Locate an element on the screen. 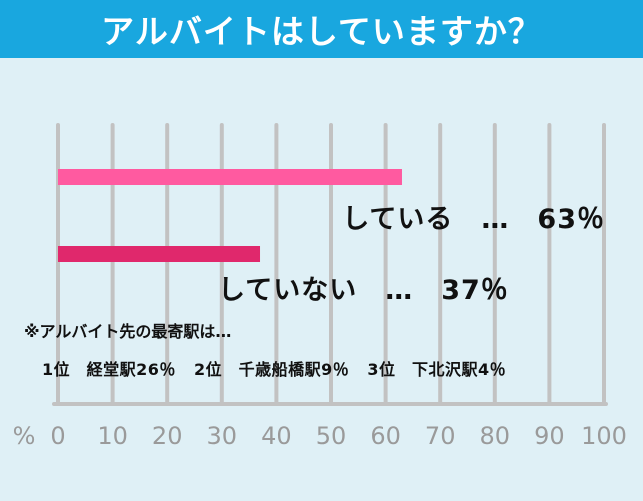 Image resolution: width=643 pixels, height=501 pixels. ranking-item-1: 1位 経堂駅26％ is located at coordinates (109, 369).